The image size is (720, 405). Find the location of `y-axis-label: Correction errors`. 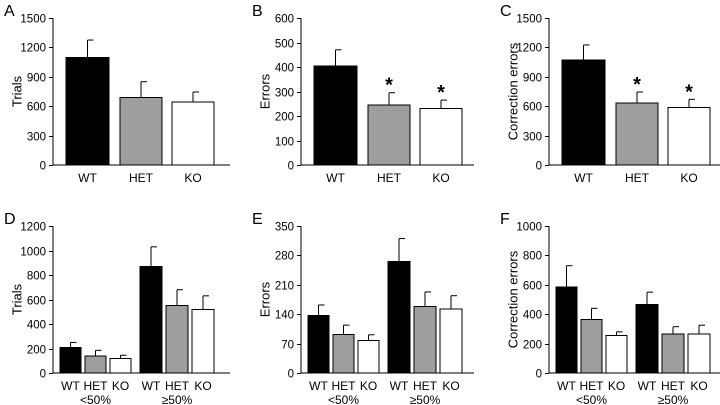

y-axis-label: Correction errors is located at coordinates (513, 299).